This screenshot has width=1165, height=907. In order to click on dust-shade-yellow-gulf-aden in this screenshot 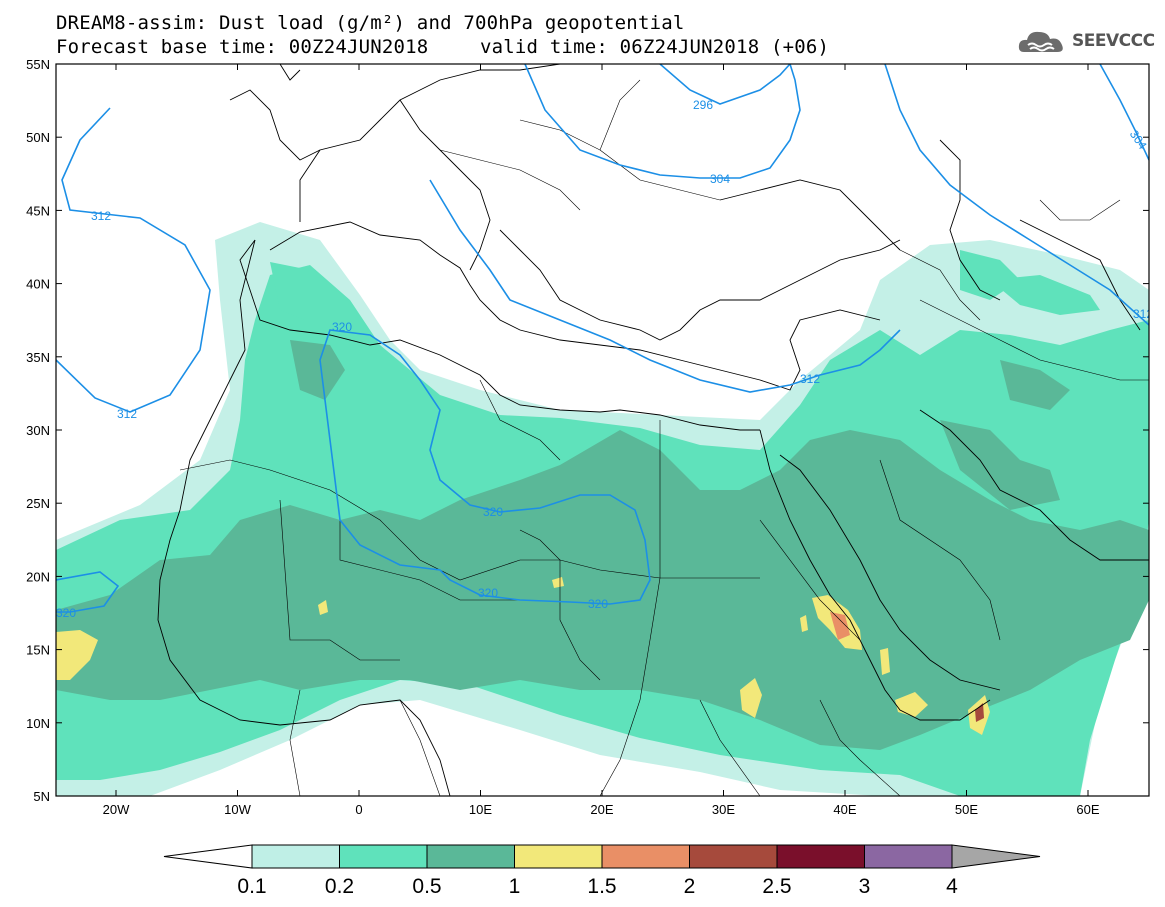, I will do `click(911, 704)`.